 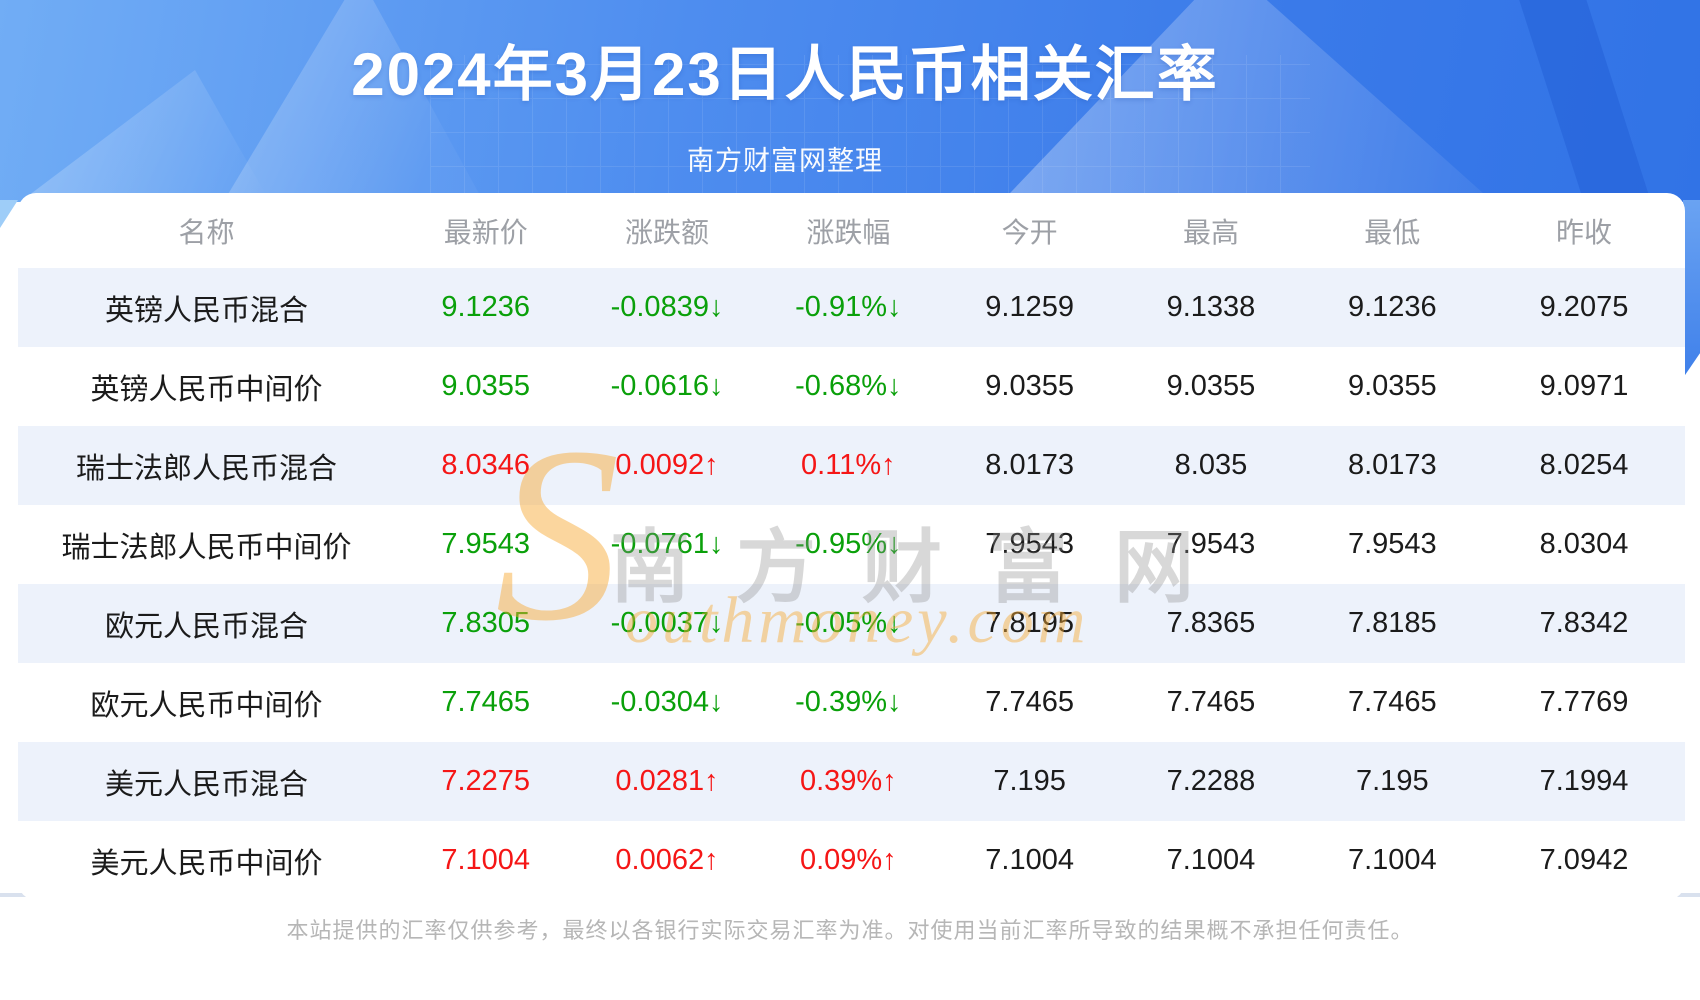 I want to click on banner-left-extension, so click(x=9, y=214).